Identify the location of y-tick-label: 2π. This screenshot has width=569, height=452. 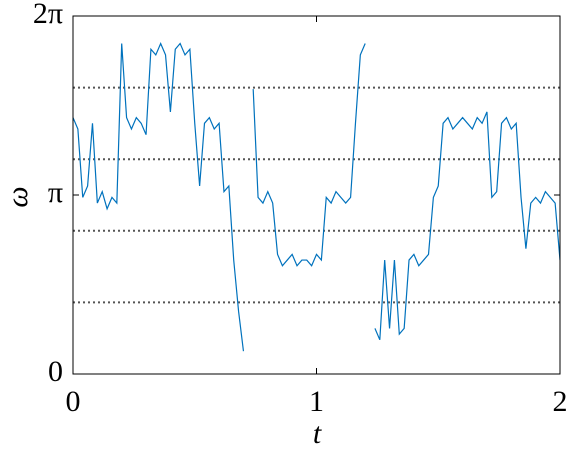
(48, 15).